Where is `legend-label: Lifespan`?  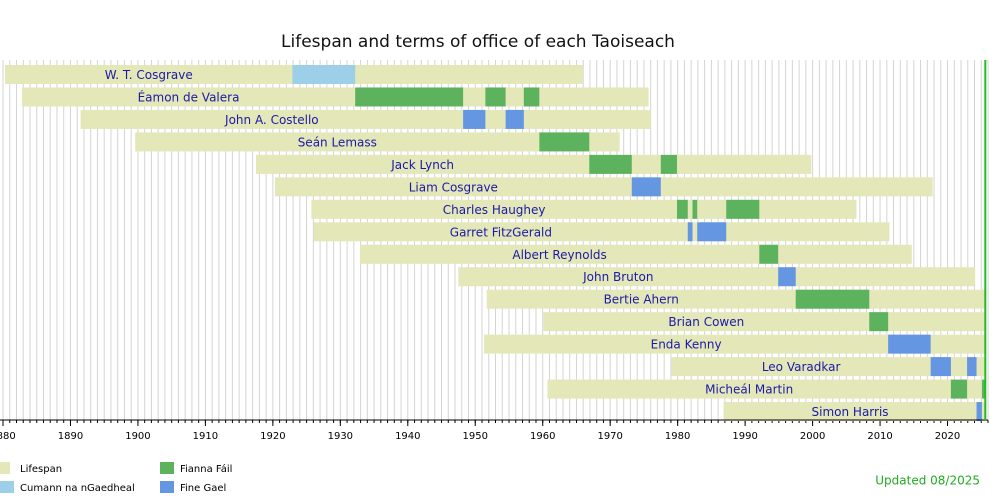 legend-label: Lifespan is located at coordinates (41, 469).